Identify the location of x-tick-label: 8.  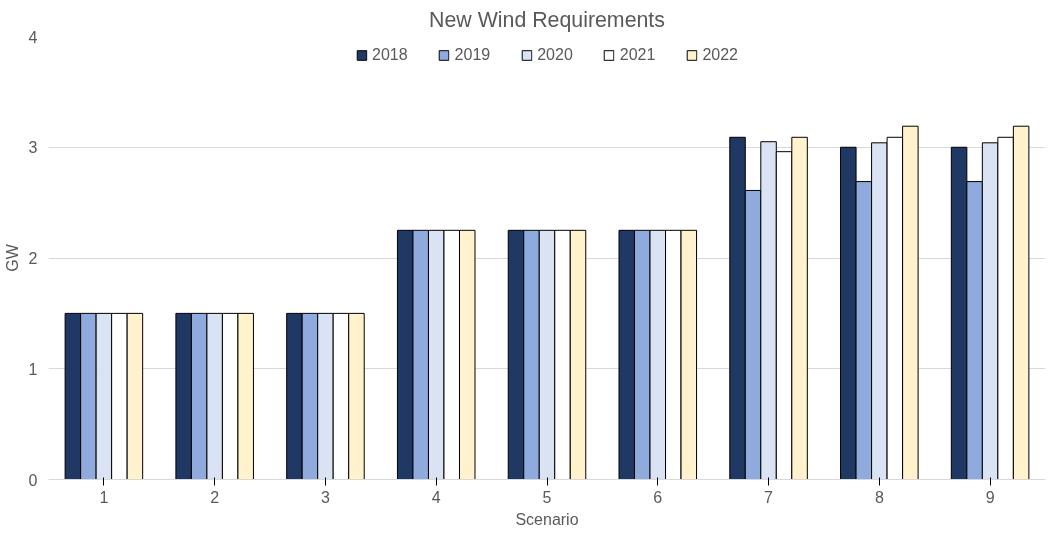
(879, 497).